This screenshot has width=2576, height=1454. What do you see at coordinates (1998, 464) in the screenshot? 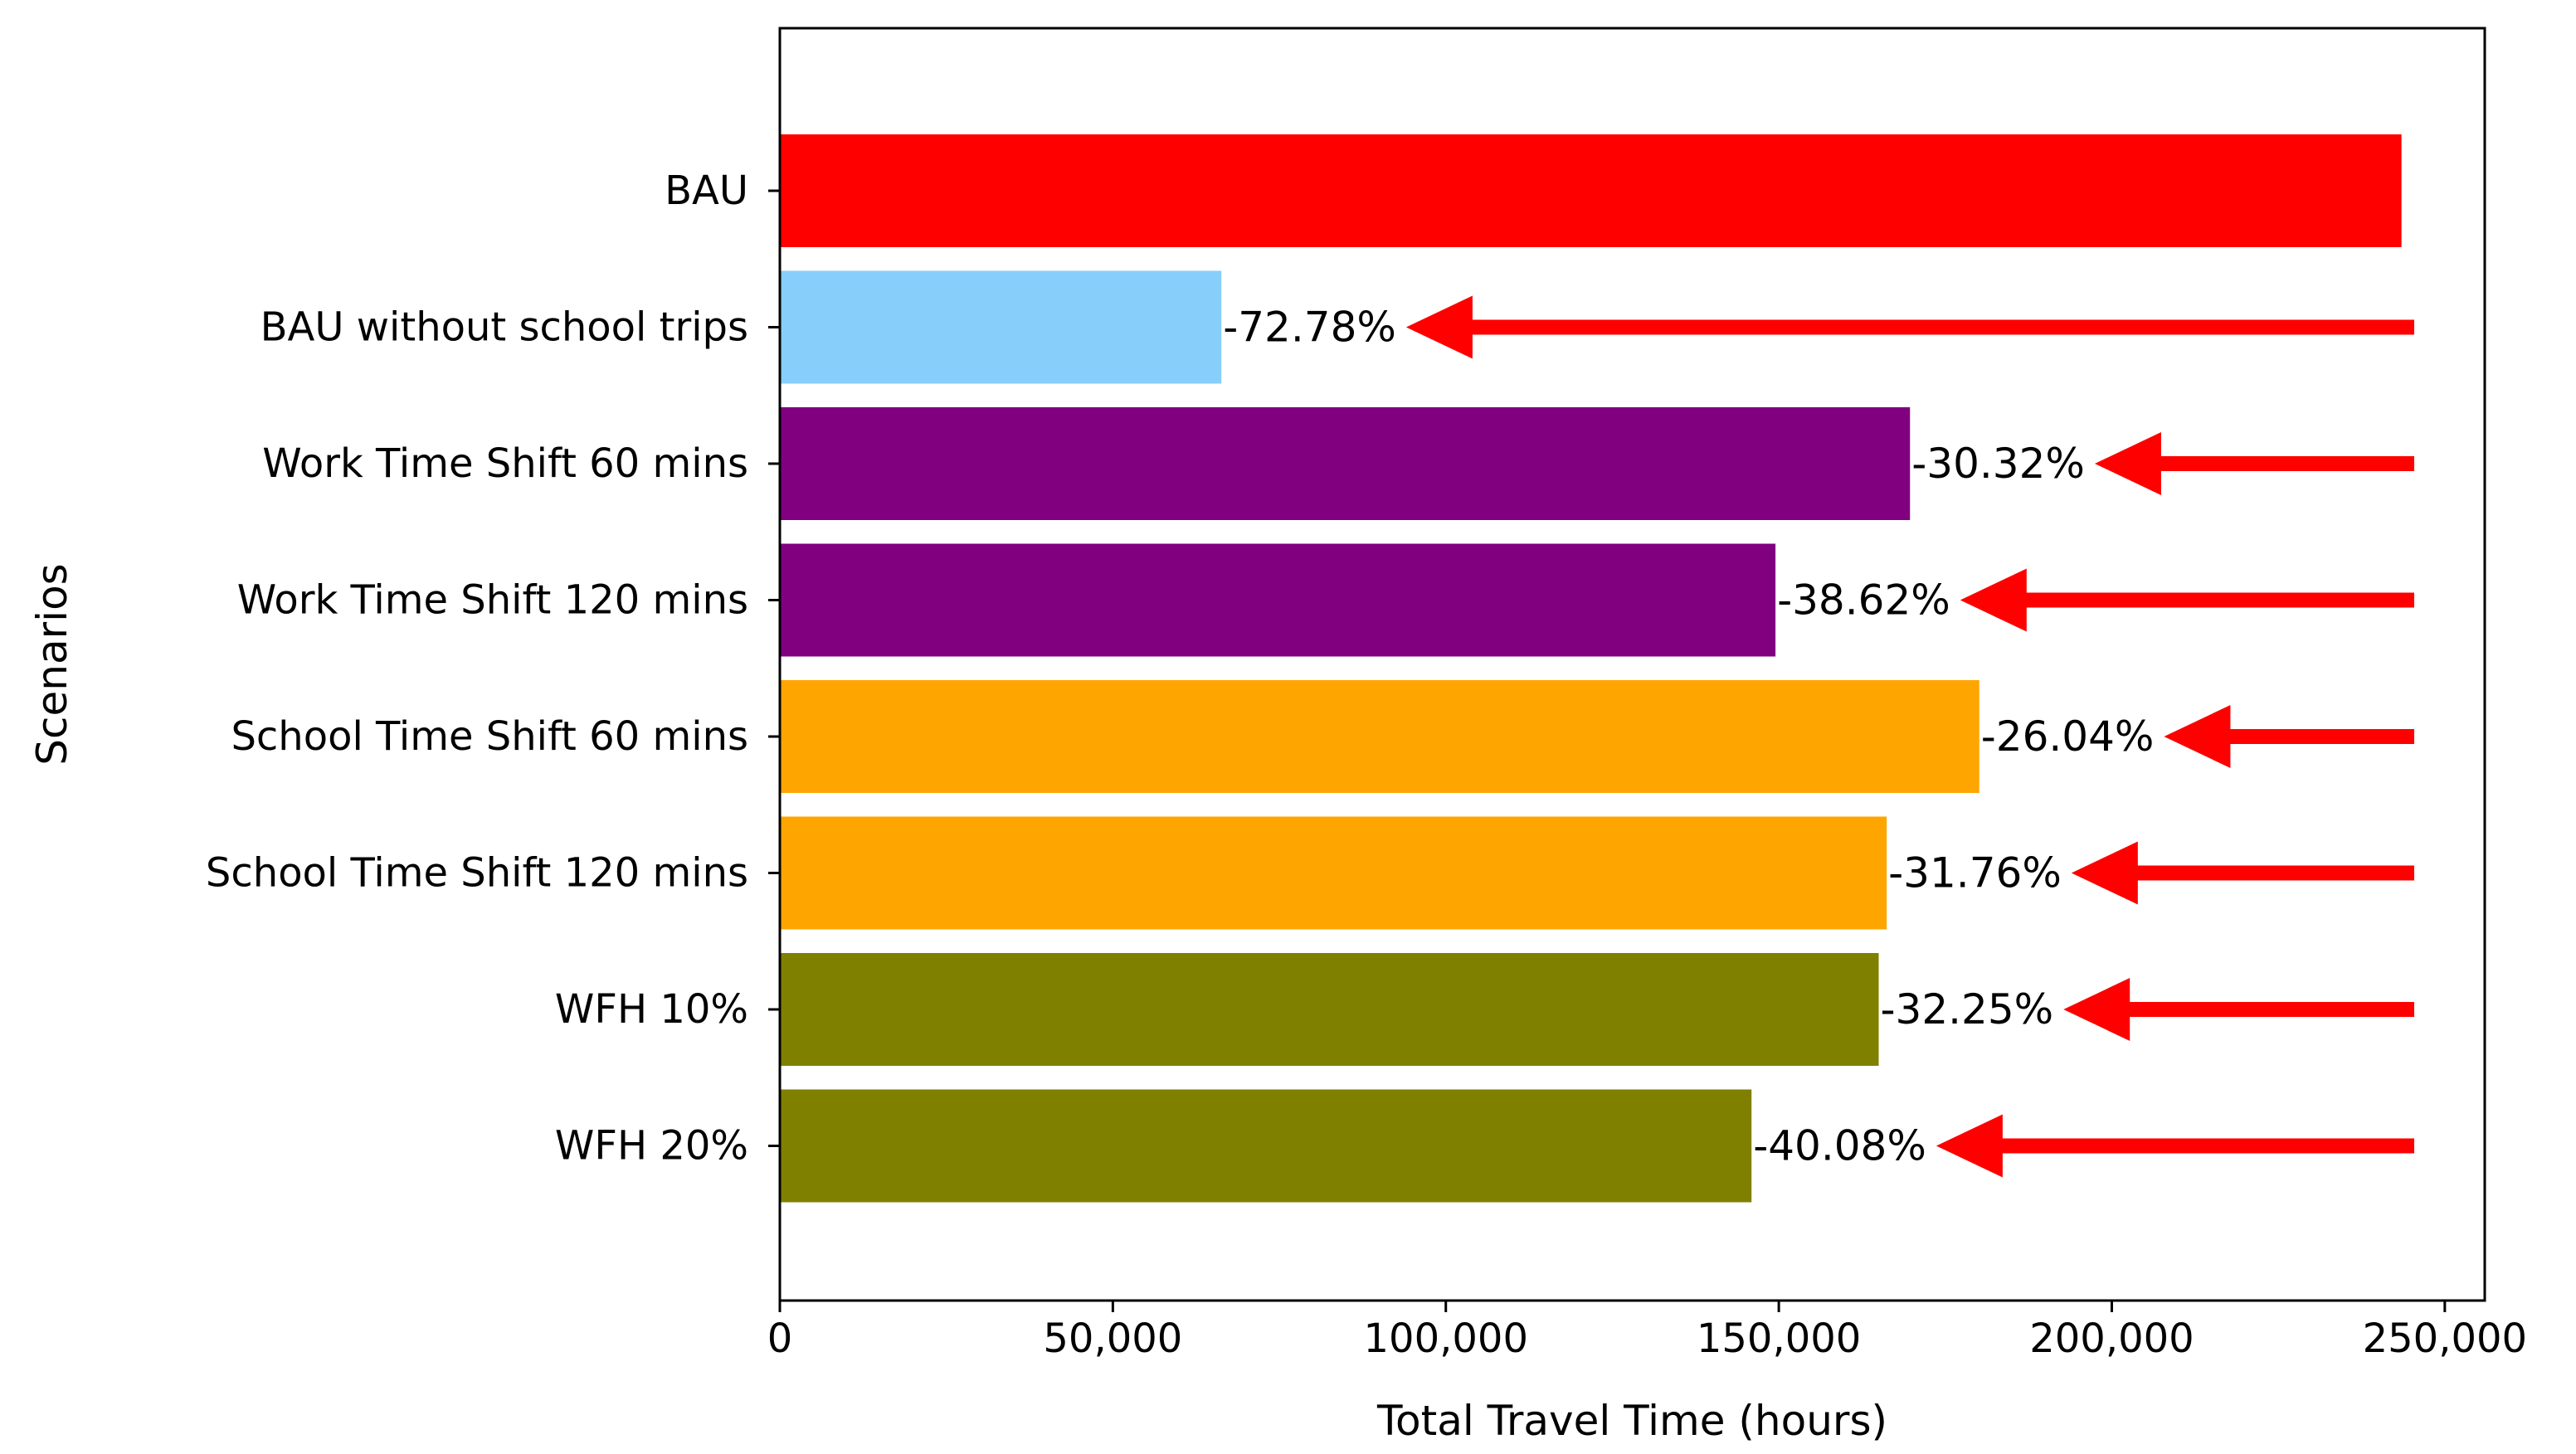
I see `data-label: -30.32%` at bounding box center [1998, 464].